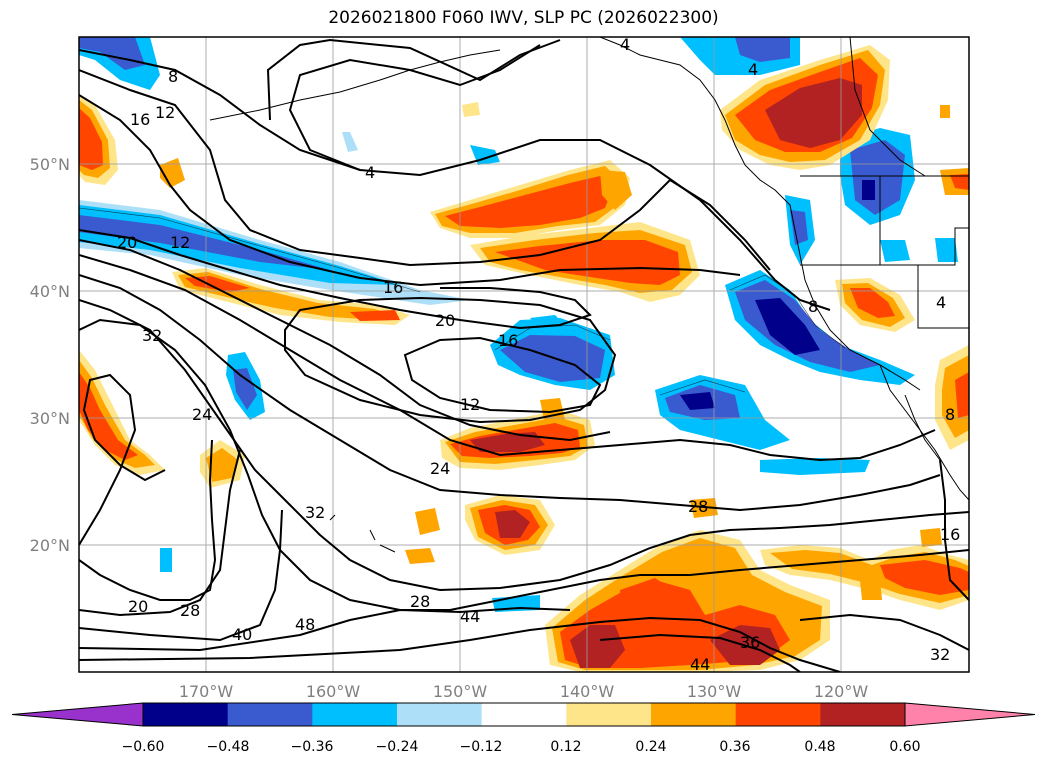 Image resolution: width=1047 pixels, height=765 pixels. I want to click on contour-32-se, so click(884, 632).